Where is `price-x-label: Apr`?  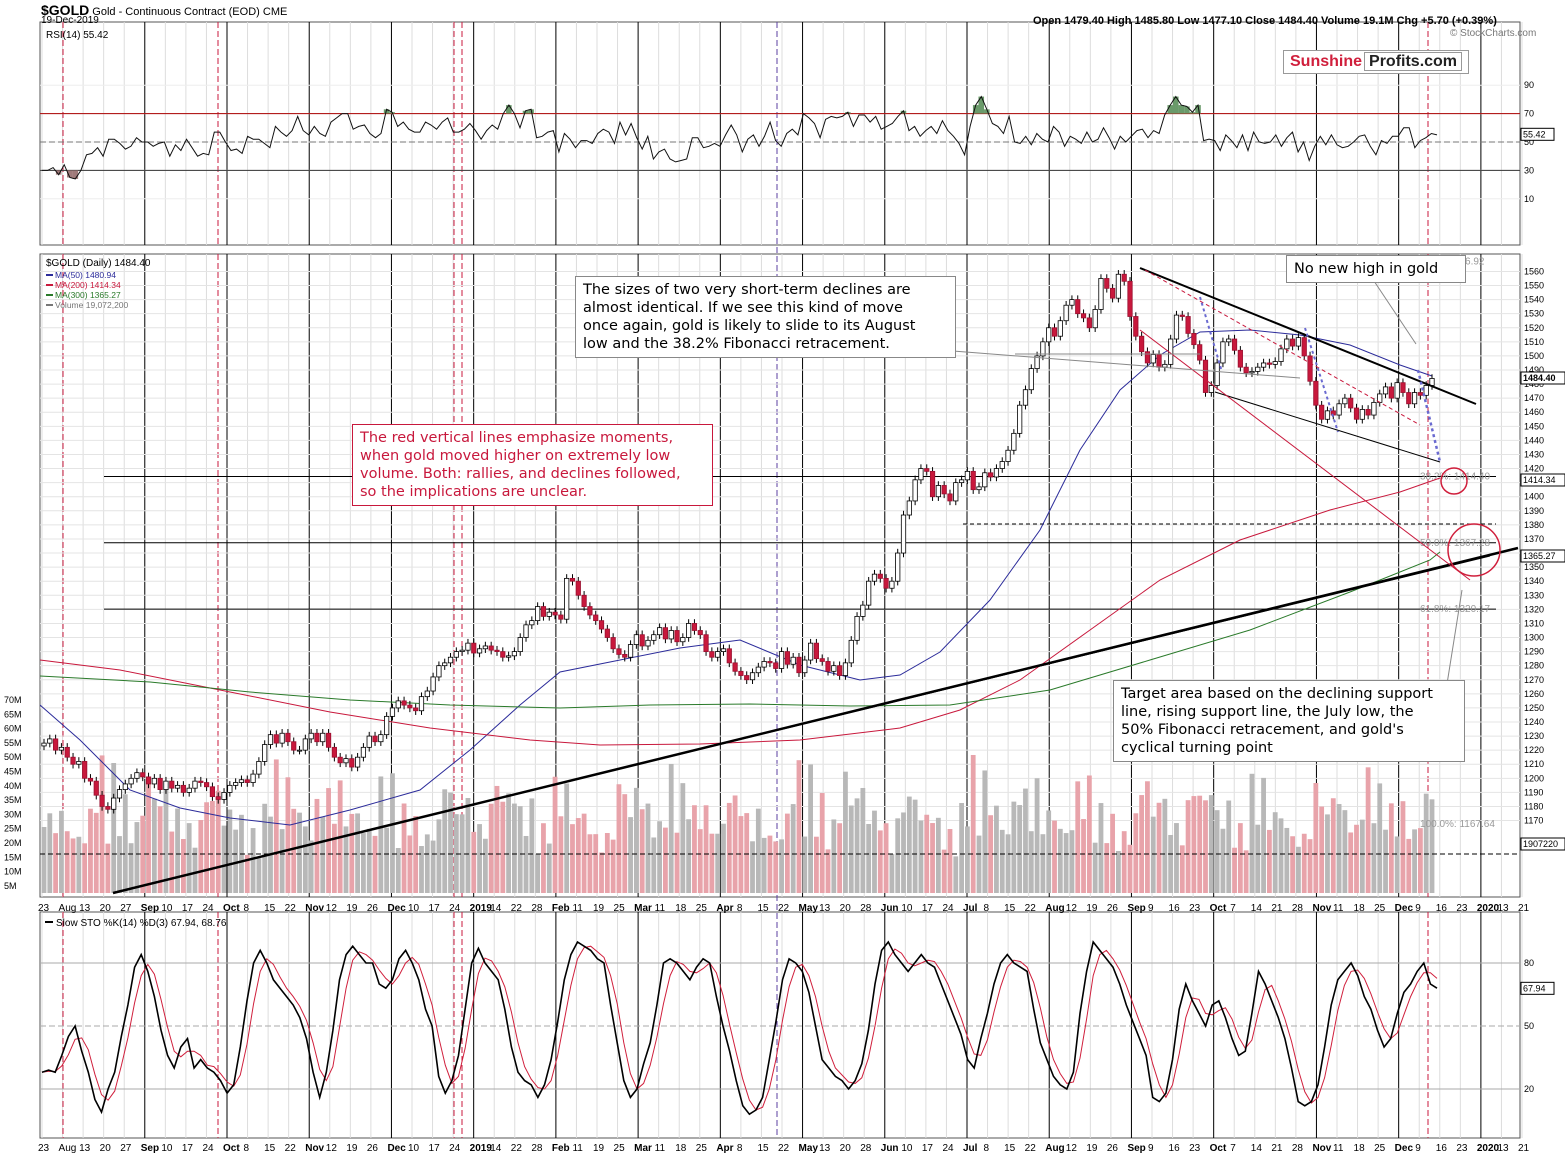
price-x-label: Apr is located at coordinates (724, 908).